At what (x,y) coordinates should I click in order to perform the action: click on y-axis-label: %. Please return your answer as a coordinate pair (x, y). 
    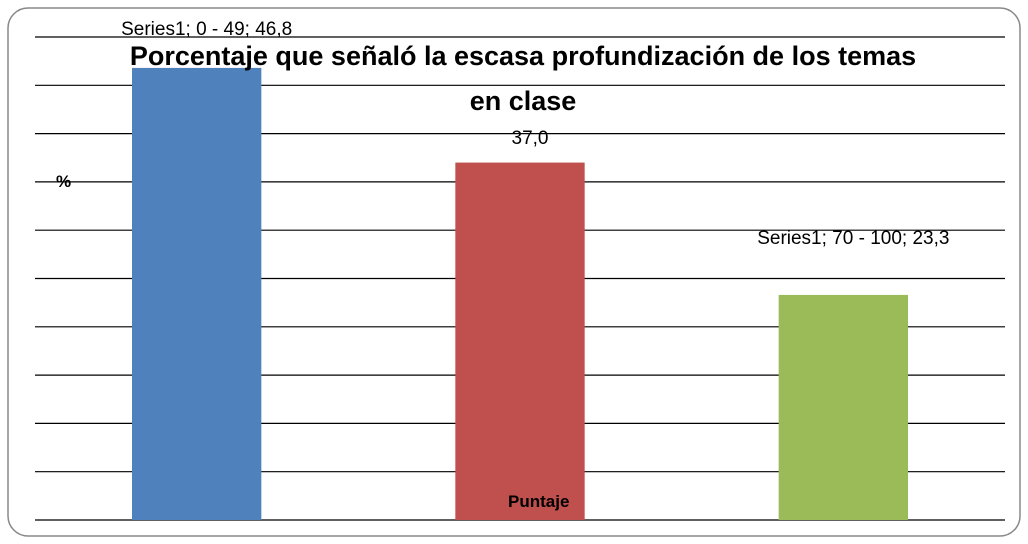
    Looking at the image, I should click on (64, 181).